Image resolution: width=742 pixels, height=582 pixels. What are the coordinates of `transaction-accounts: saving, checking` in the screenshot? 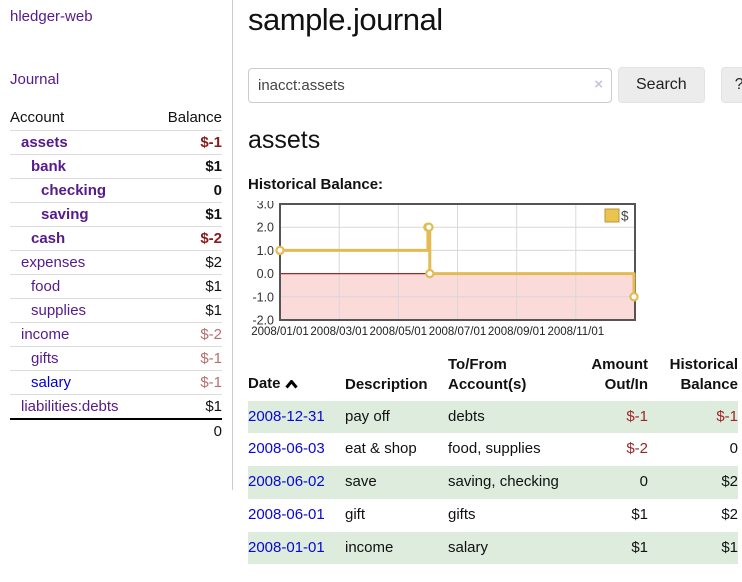 It's located at (503, 481).